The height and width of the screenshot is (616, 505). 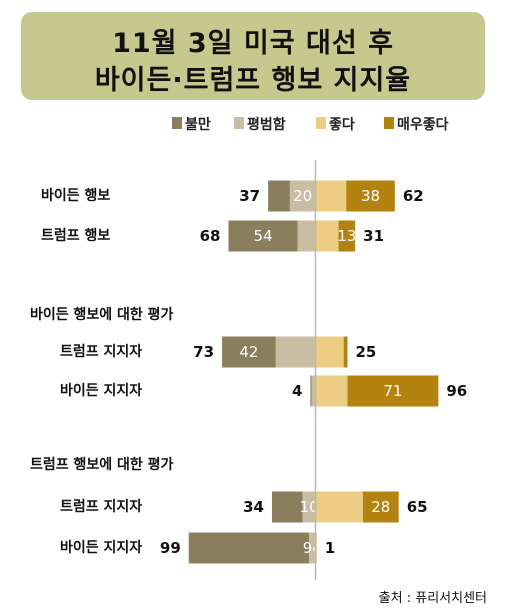 I want to click on group-1-row-1-bar-좋다, so click(x=331, y=196).